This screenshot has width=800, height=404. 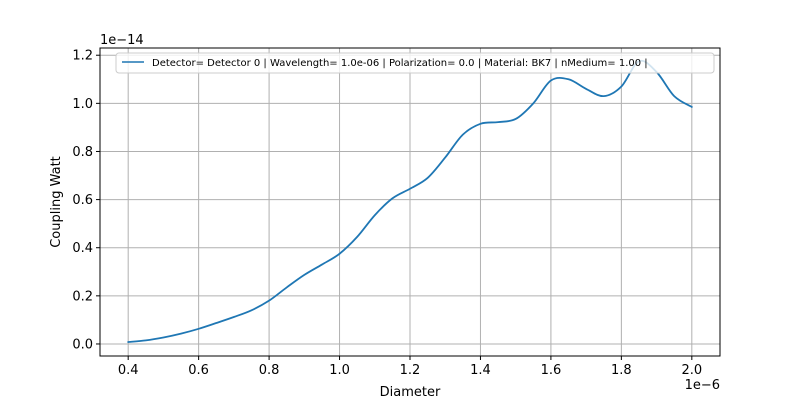 What do you see at coordinates (410, 392) in the screenshot?
I see `x-axis-label: Diameter` at bounding box center [410, 392].